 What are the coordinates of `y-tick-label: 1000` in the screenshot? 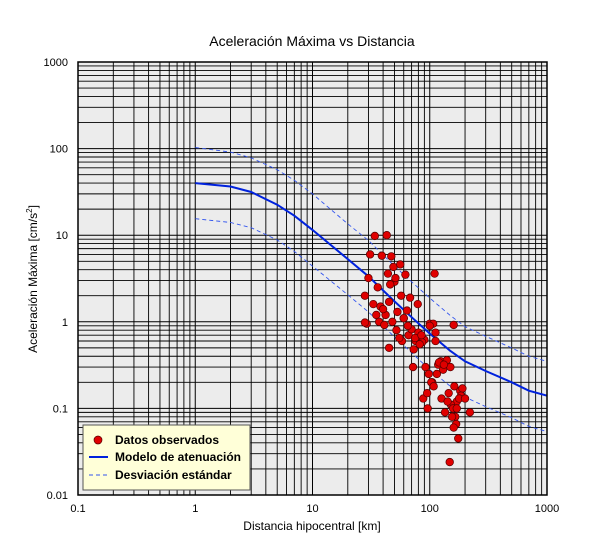 It's located at (56, 63).